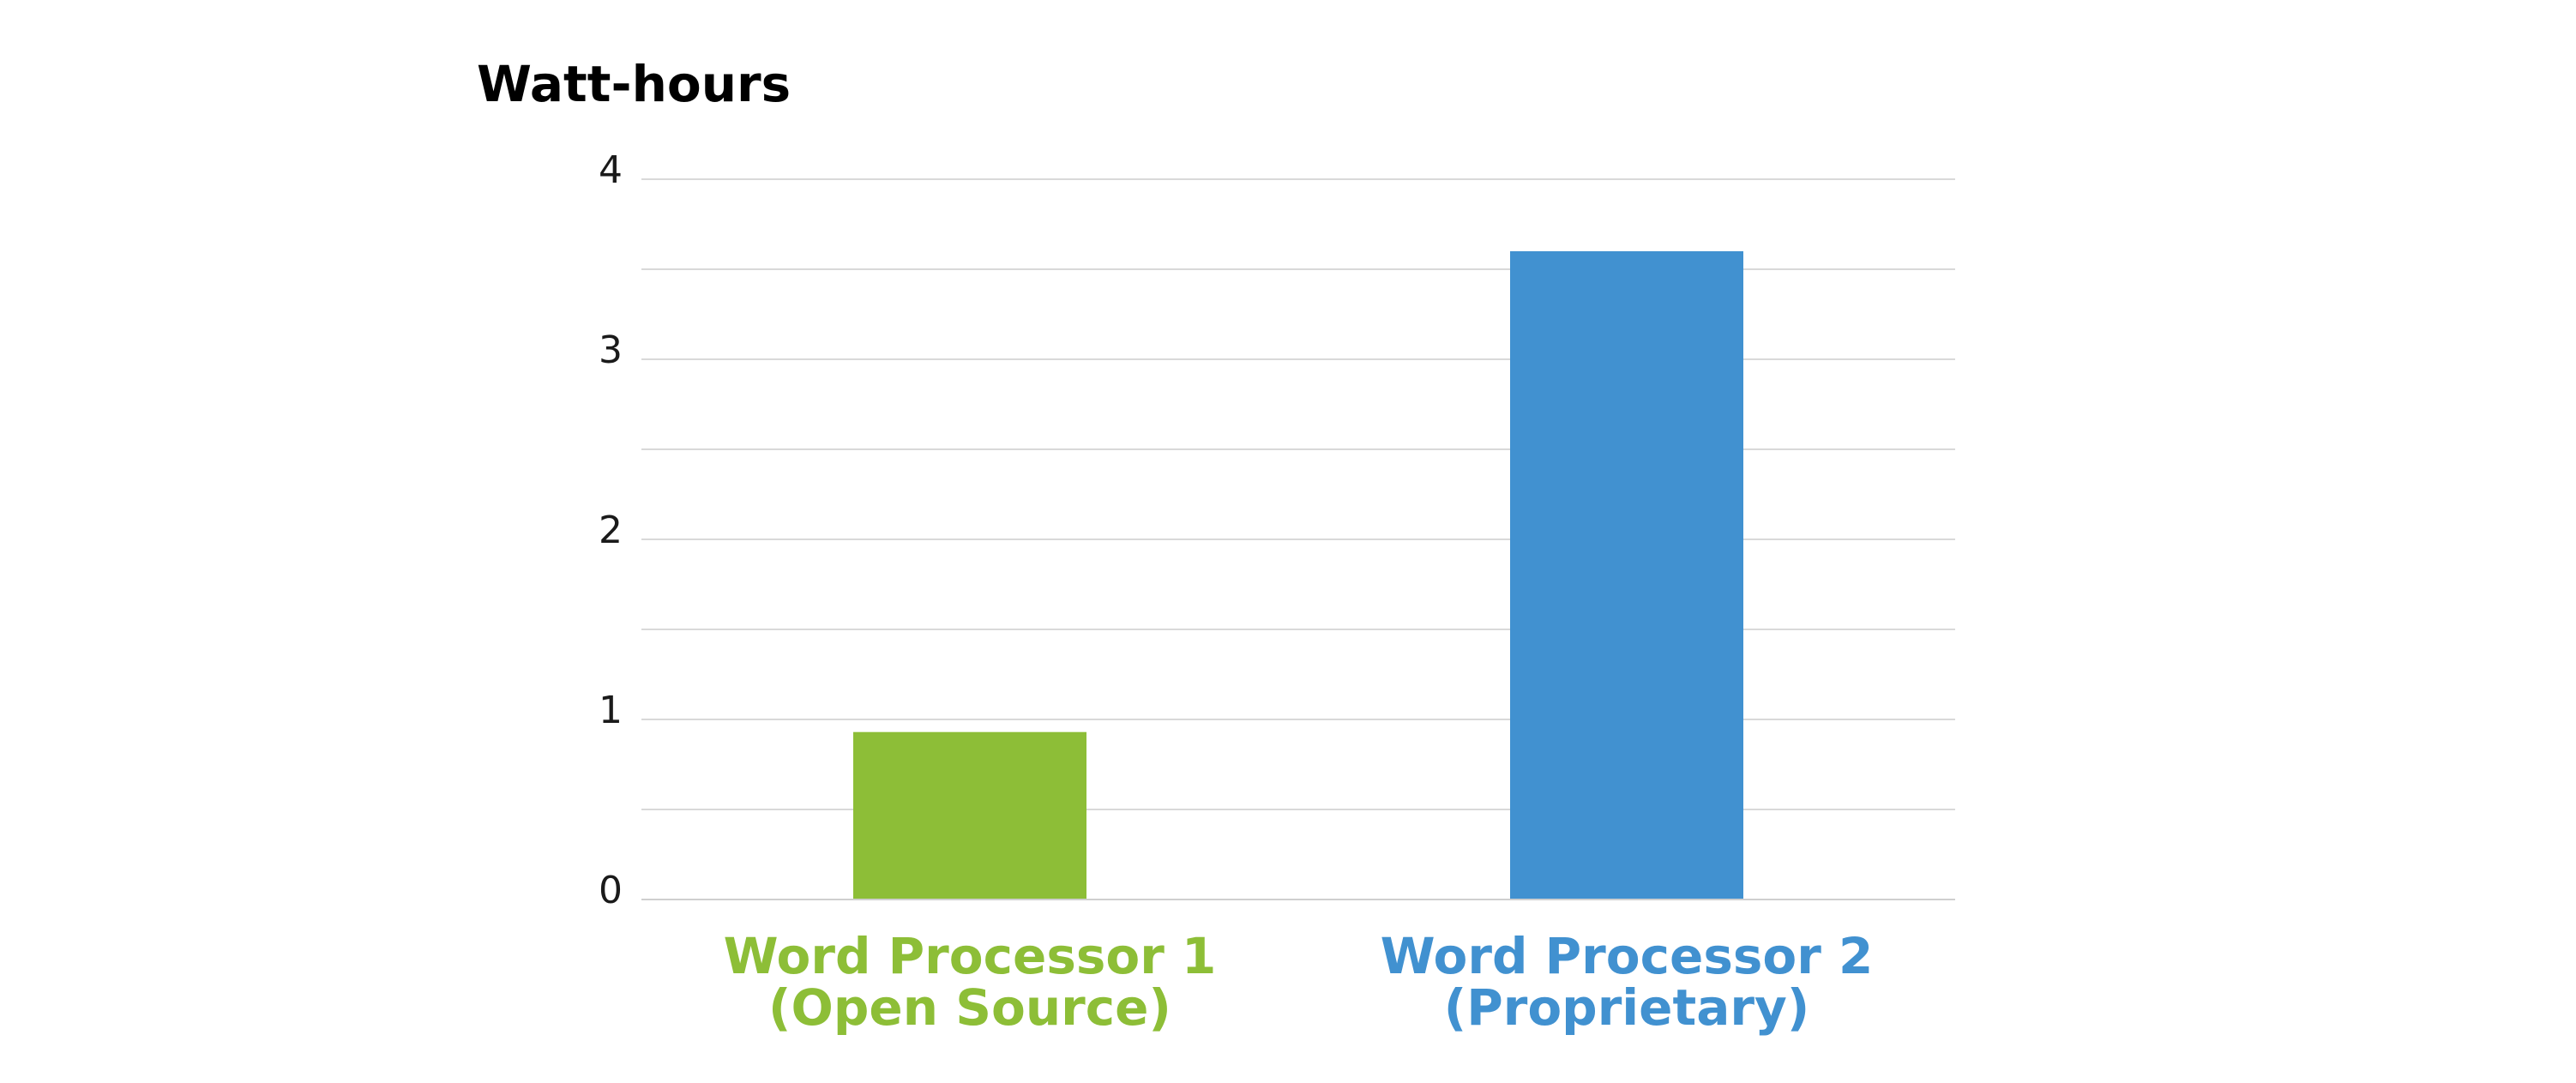 Image resolution: width=2576 pixels, height=1083 pixels. I want to click on category-label-line2: (Open Source), so click(970, 1007).